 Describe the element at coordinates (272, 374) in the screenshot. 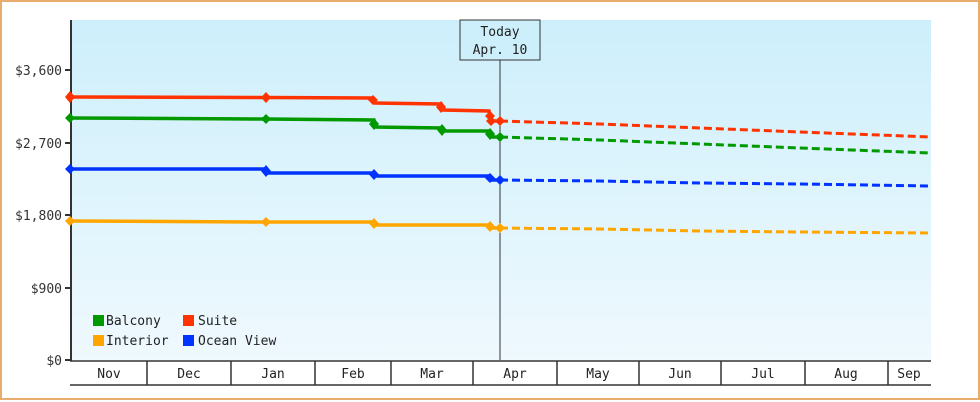

I see `x-tick-label: Jan` at that location.